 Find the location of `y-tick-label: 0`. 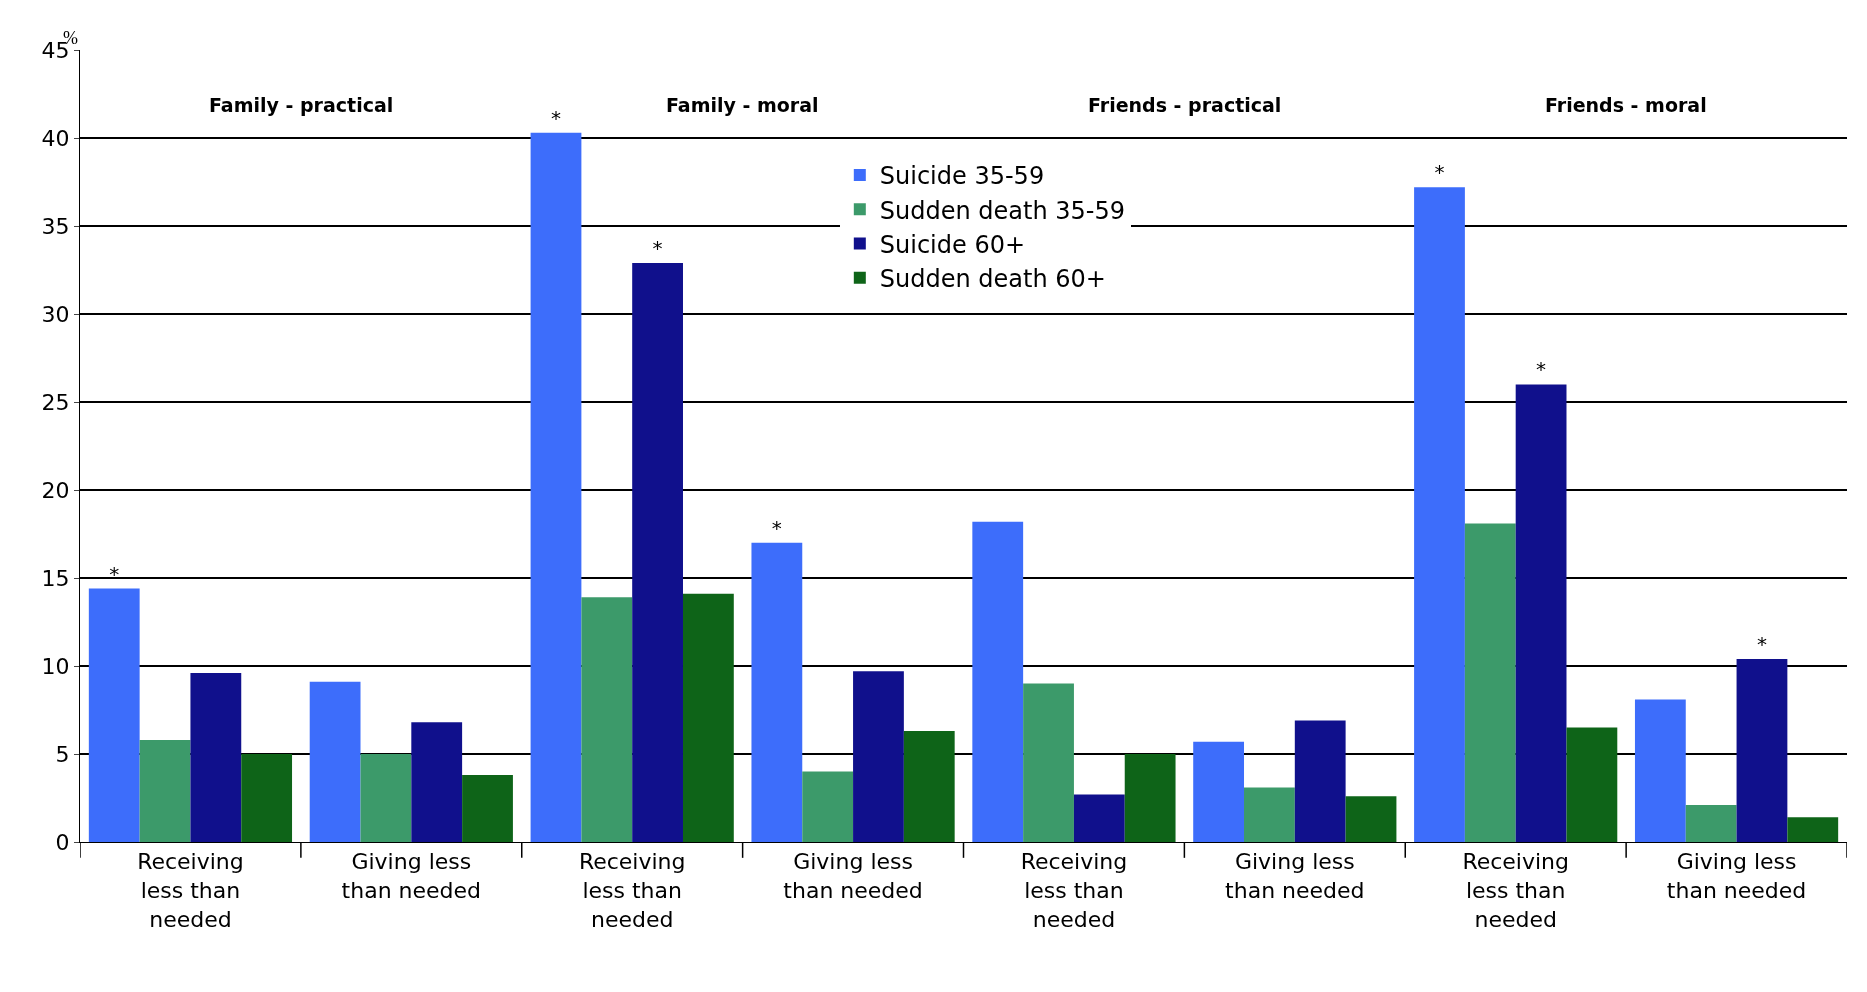

y-tick-label: 0 is located at coordinates (62, 842).